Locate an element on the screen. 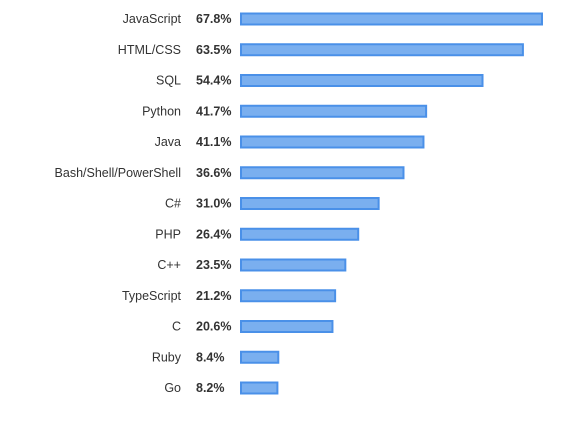 This screenshot has width=581, height=422. value-label: 20.6% is located at coordinates (213, 327).